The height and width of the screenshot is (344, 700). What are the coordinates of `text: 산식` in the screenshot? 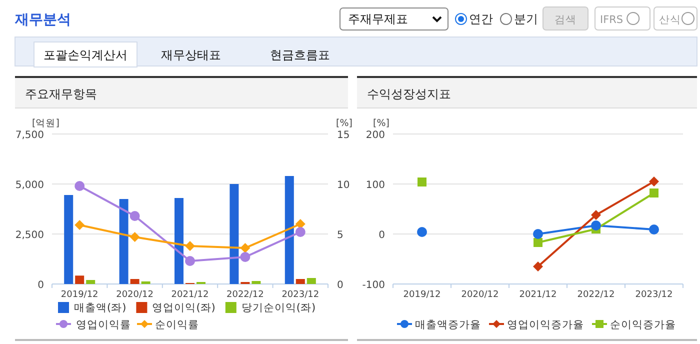 It's located at (670, 20).